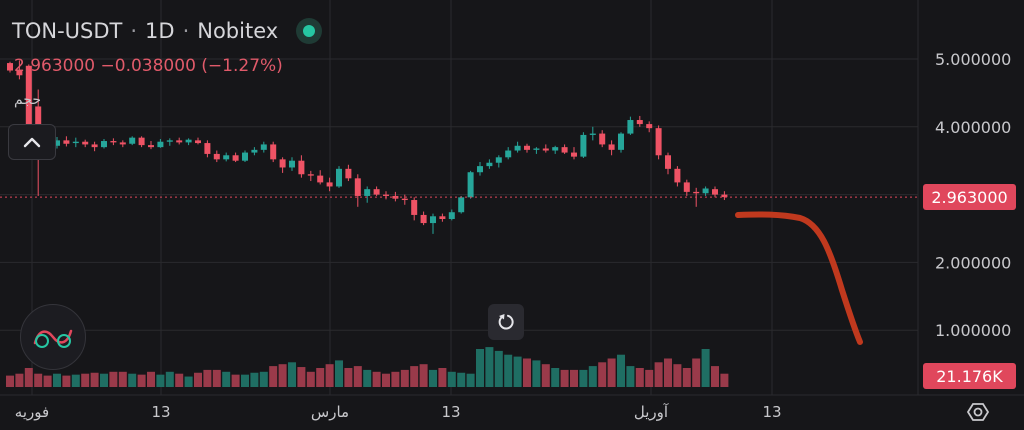  I want to click on collapse-legend-button, so click(32, 142).